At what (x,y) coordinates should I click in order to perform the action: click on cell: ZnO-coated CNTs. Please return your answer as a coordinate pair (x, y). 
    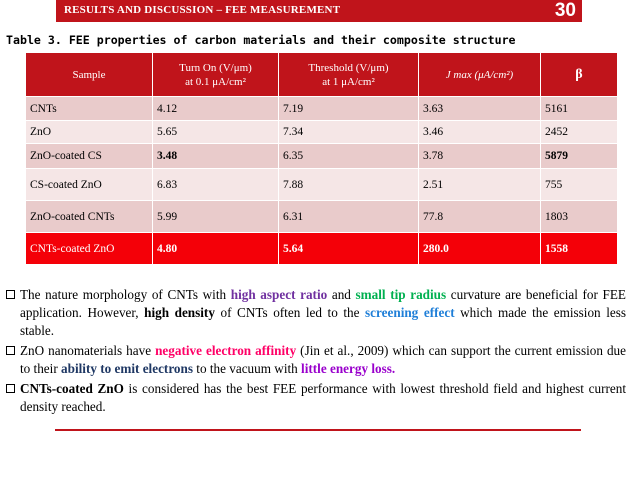
    Looking at the image, I should click on (89, 216).